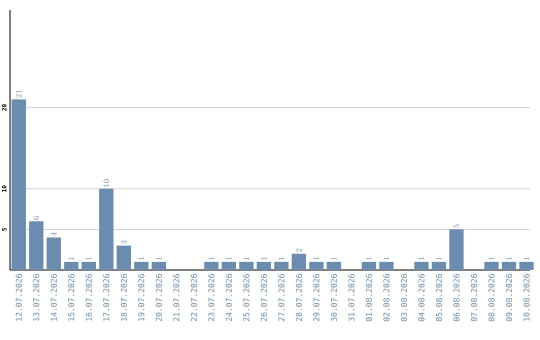  What do you see at coordinates (491, 298) in the screenshot?
I see `x-tick-label: 08.08.2026` at bounding box center [491, 298].